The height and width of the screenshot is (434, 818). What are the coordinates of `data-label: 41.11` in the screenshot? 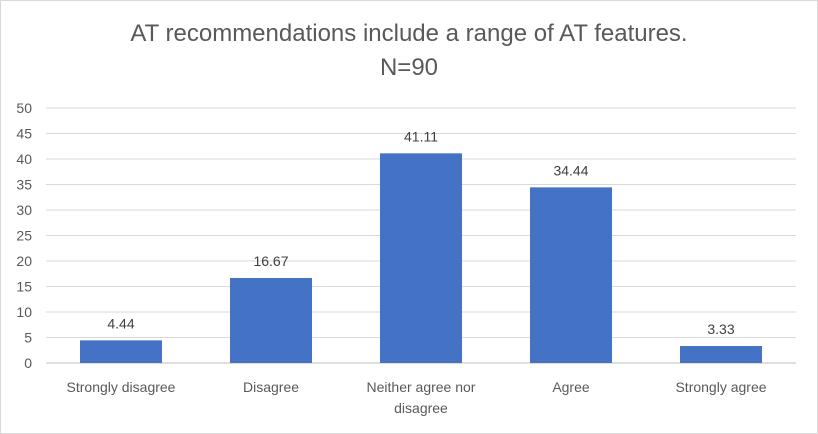 It's located at (421, 136).